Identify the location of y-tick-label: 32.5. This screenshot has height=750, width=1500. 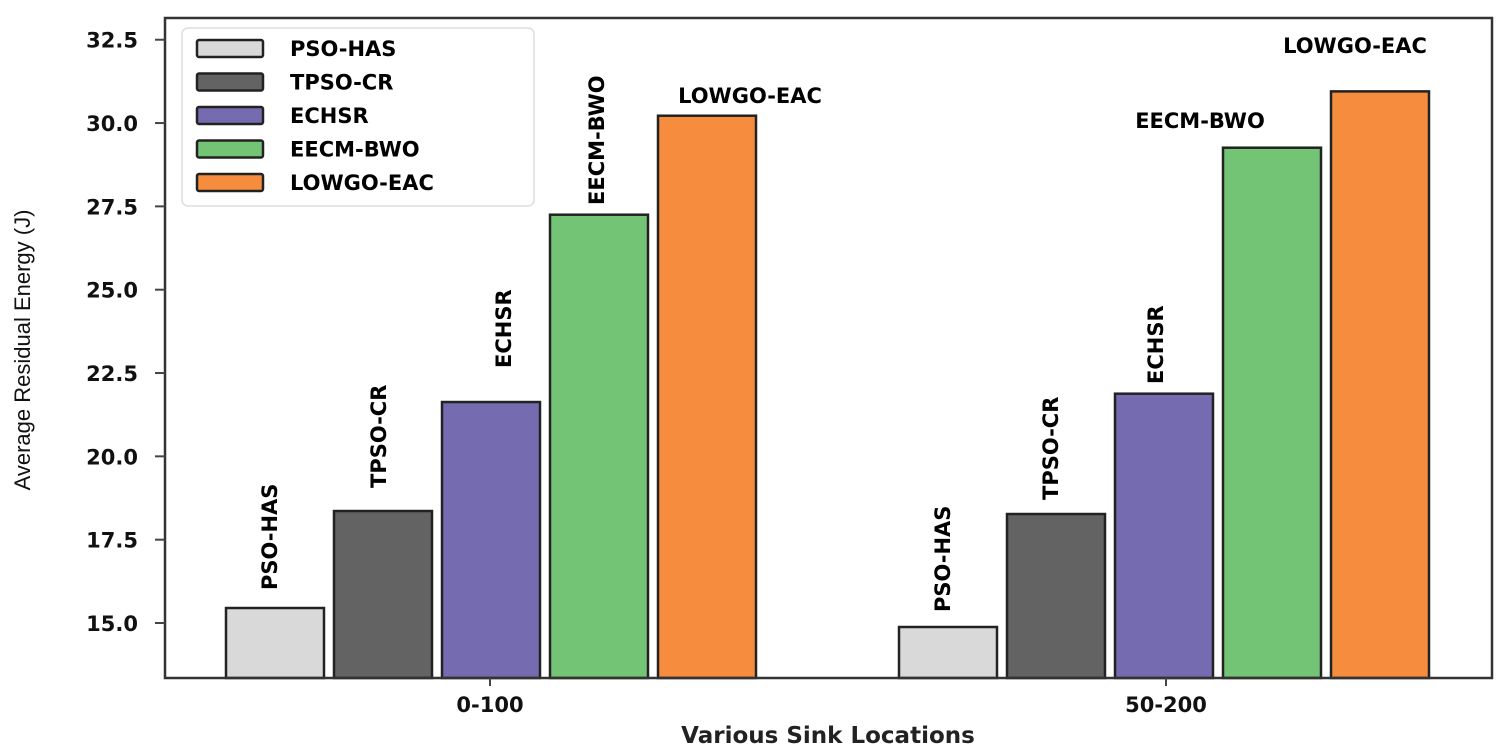
(112, 41).